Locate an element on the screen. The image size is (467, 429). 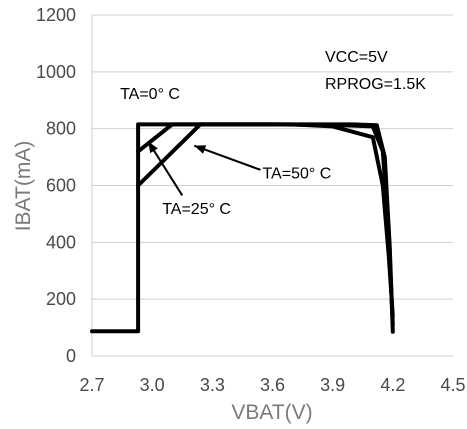
y-tick-label: 200 is located at coordinates (61, 299).